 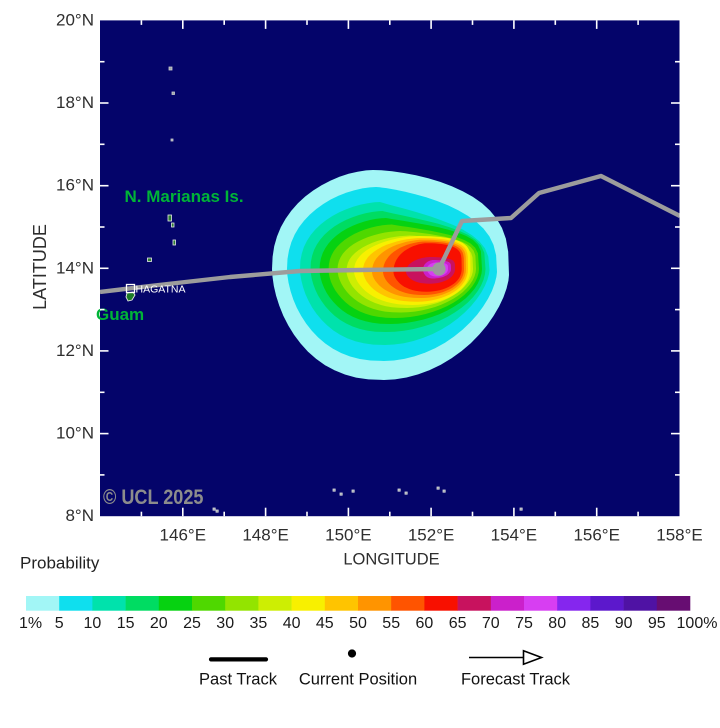 What do you see at coordinates (75, 185) in the screenshot?
I see `svg-text: 16°N` at bounding box center [75, 185].